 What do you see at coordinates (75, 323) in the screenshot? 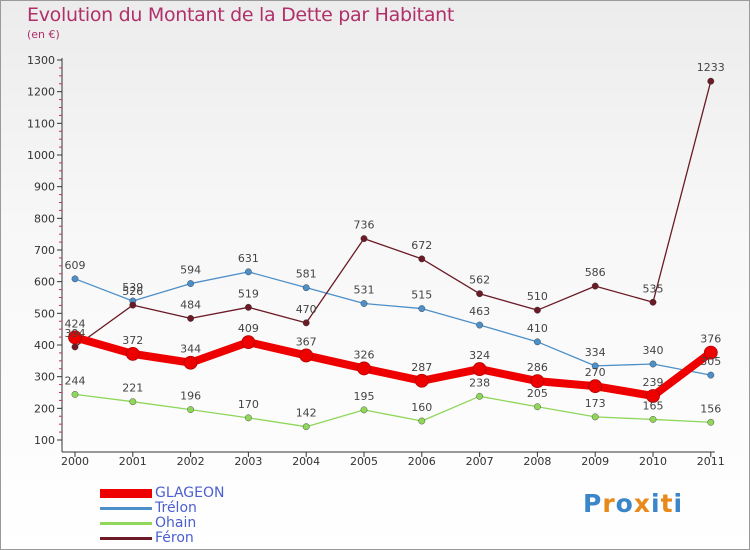
I see `data-label-glageon: 424` at bounding box center [75, 323].